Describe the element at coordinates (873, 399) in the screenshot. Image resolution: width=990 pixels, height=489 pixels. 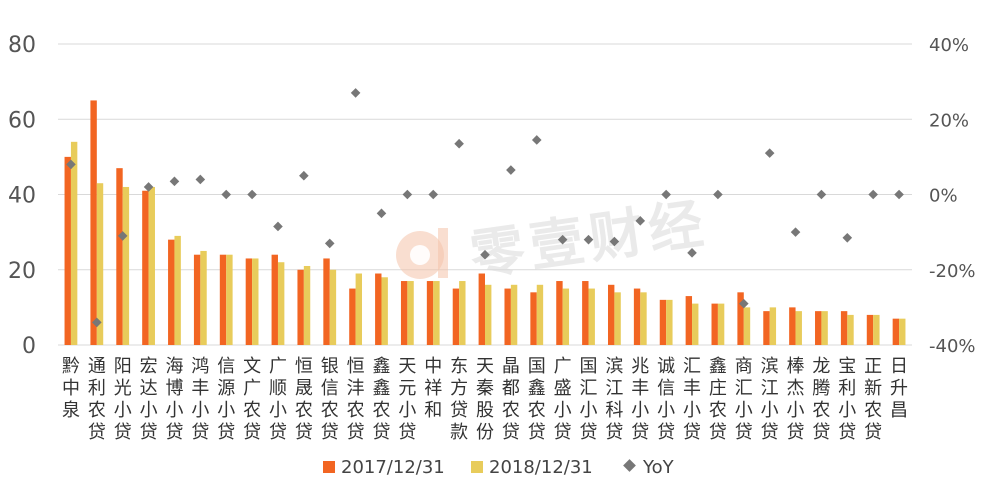
I see `x-tick-label: 正新农贷` at that location.